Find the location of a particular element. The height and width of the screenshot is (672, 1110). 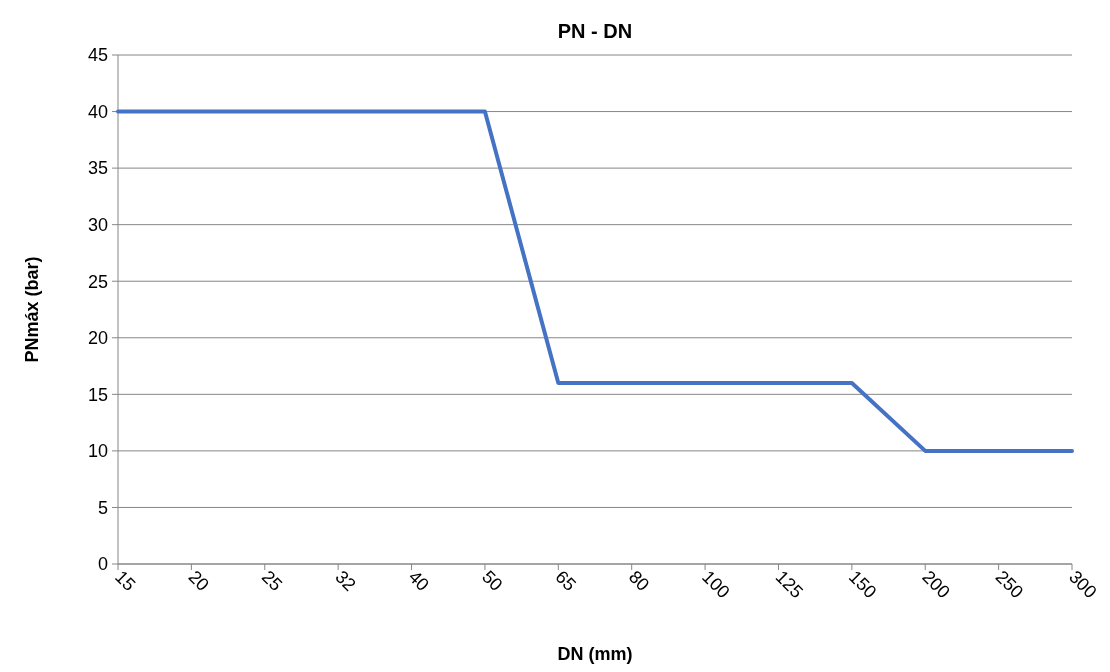

x-tick-label: 32 is located at coordinates (345, 580).